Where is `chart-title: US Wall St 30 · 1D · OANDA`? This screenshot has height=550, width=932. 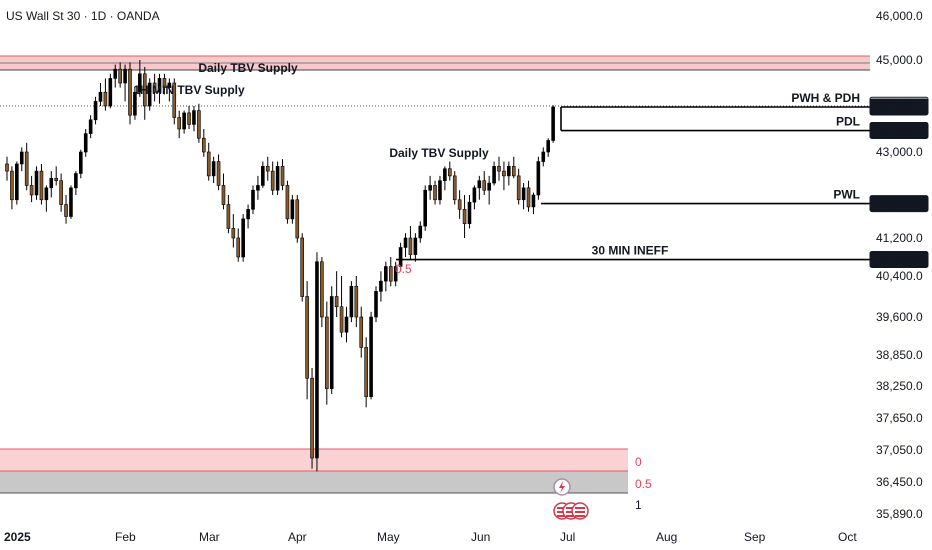 chart-title: US Wall St 30 · 1D · OANDA is located at coordinates (83, 16).